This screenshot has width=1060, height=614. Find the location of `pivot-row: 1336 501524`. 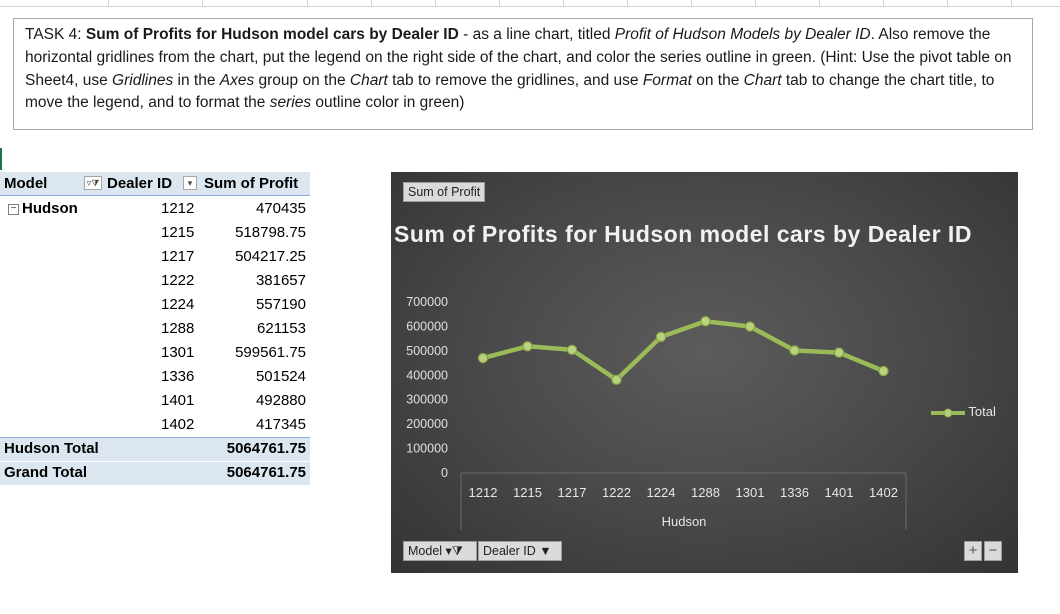

pivot-row: 1336 501524 is located at coordinates (155, 377).